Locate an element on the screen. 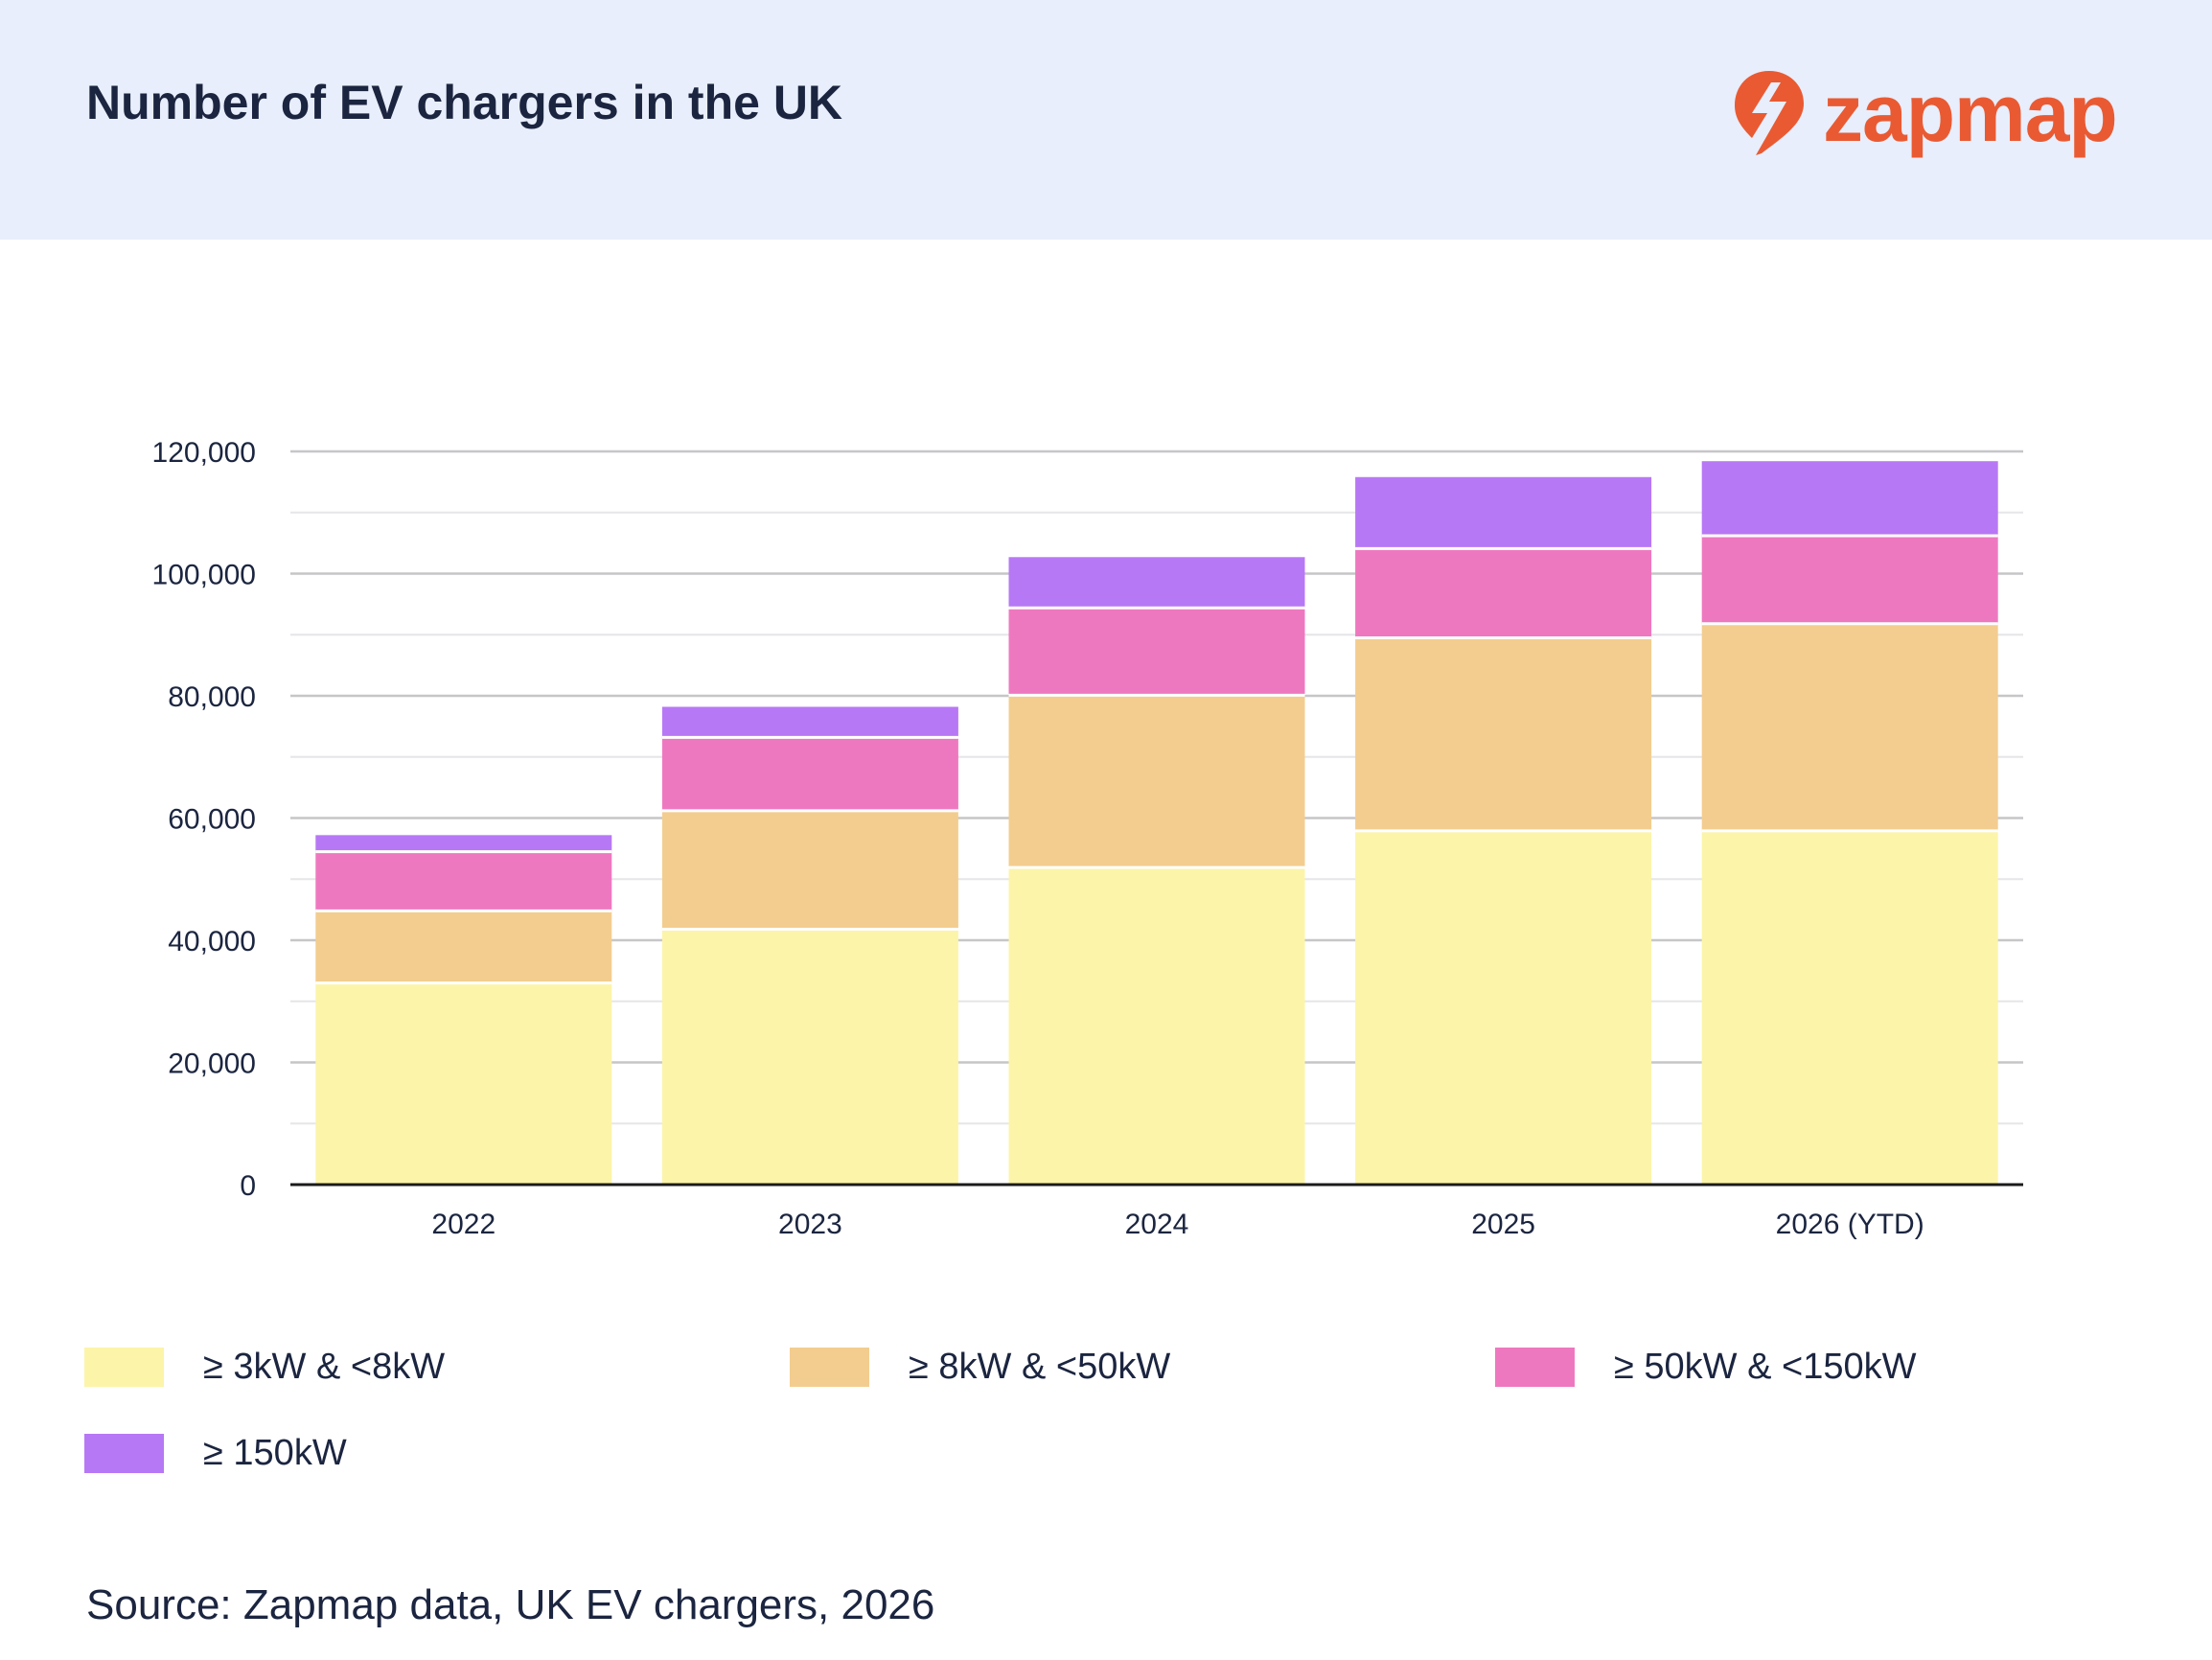  header-band is located at coordinates (1106, 120).